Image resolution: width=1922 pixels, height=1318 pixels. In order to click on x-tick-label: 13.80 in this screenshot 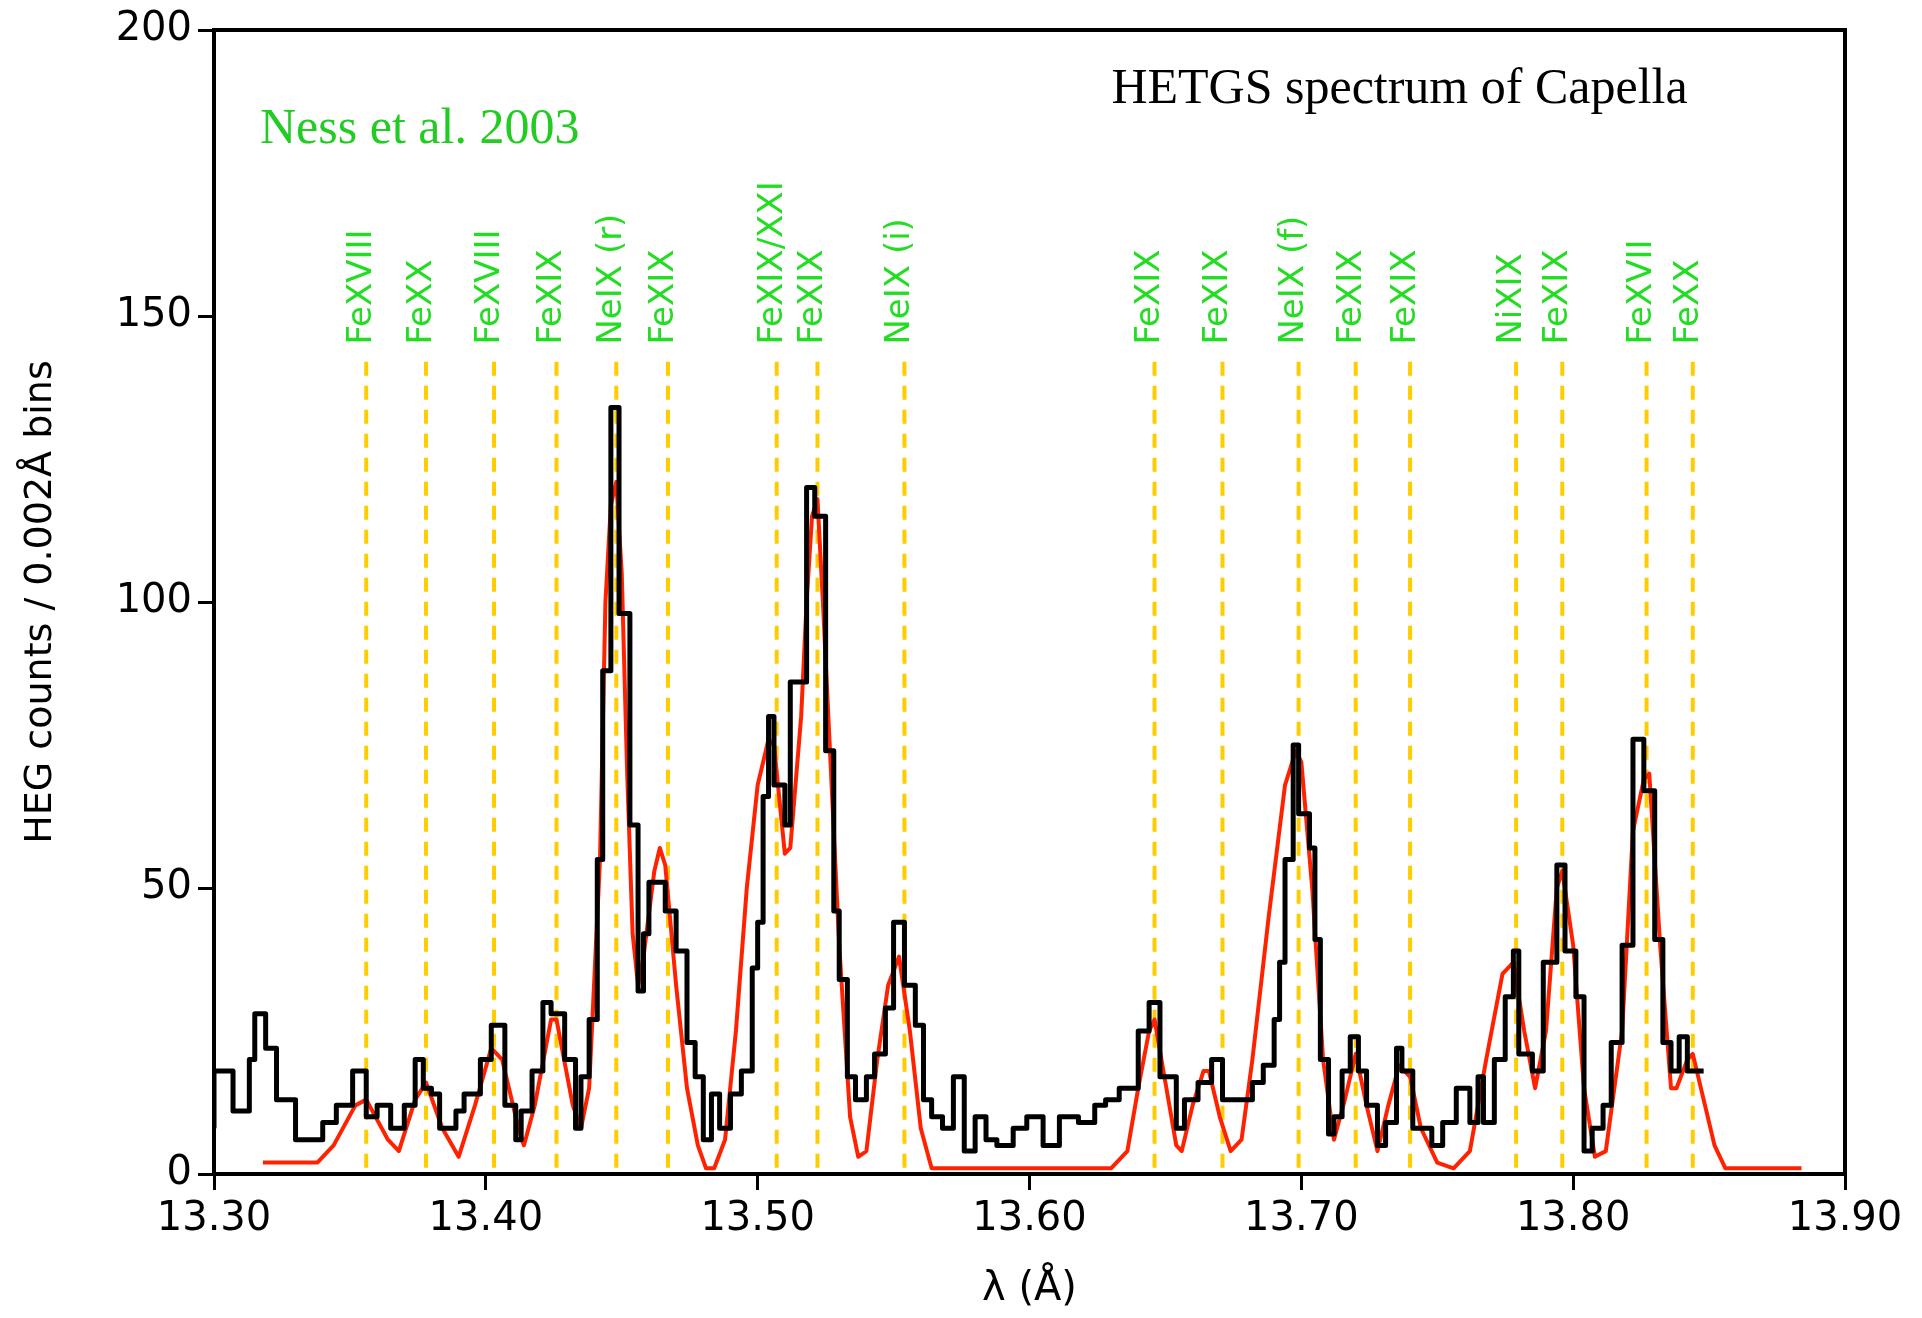, I will do `click(1573, 1216)`.